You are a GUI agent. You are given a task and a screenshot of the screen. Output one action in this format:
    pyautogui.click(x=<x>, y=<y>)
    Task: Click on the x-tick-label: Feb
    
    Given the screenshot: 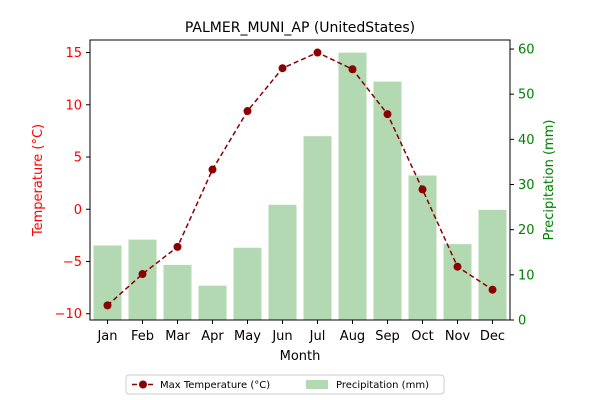 What is the action you would take?
    pyautogui.click(x=142, y=336)
    